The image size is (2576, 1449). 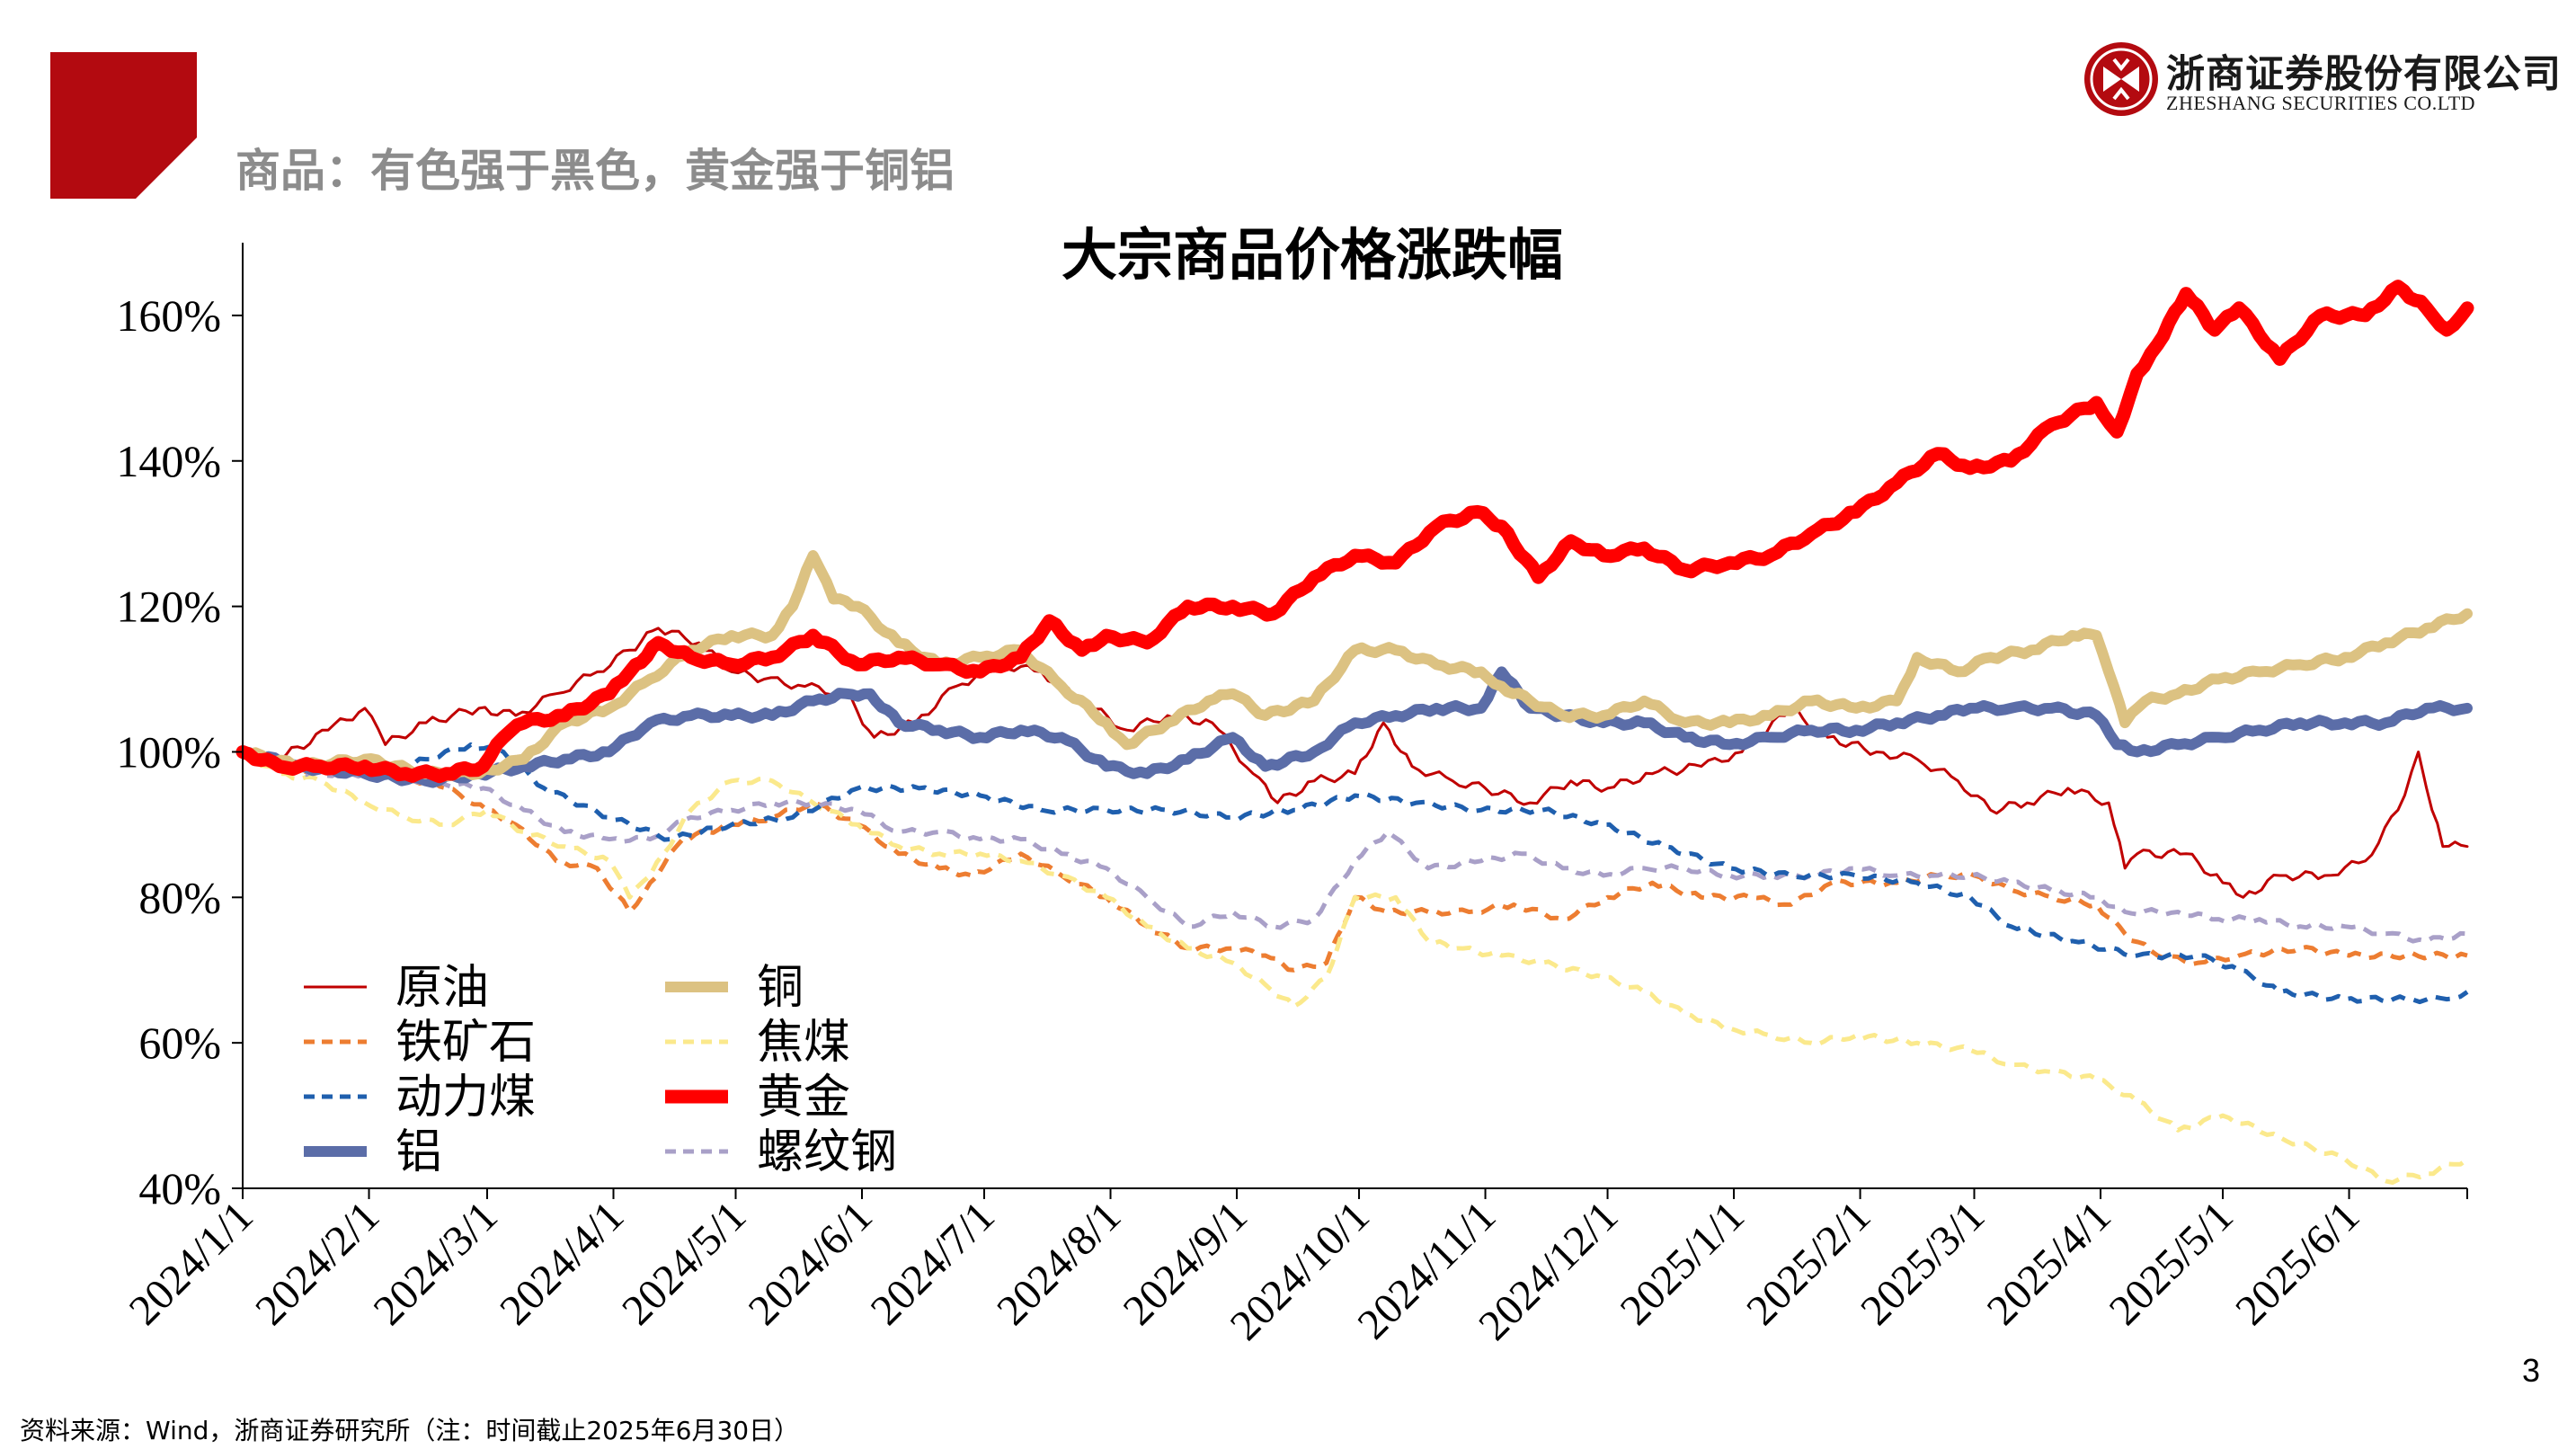 What do you see at coordinates (442, 988) in the screenshot?
I see `legend-label-原油: 原油` at bounding box center [442, 988].